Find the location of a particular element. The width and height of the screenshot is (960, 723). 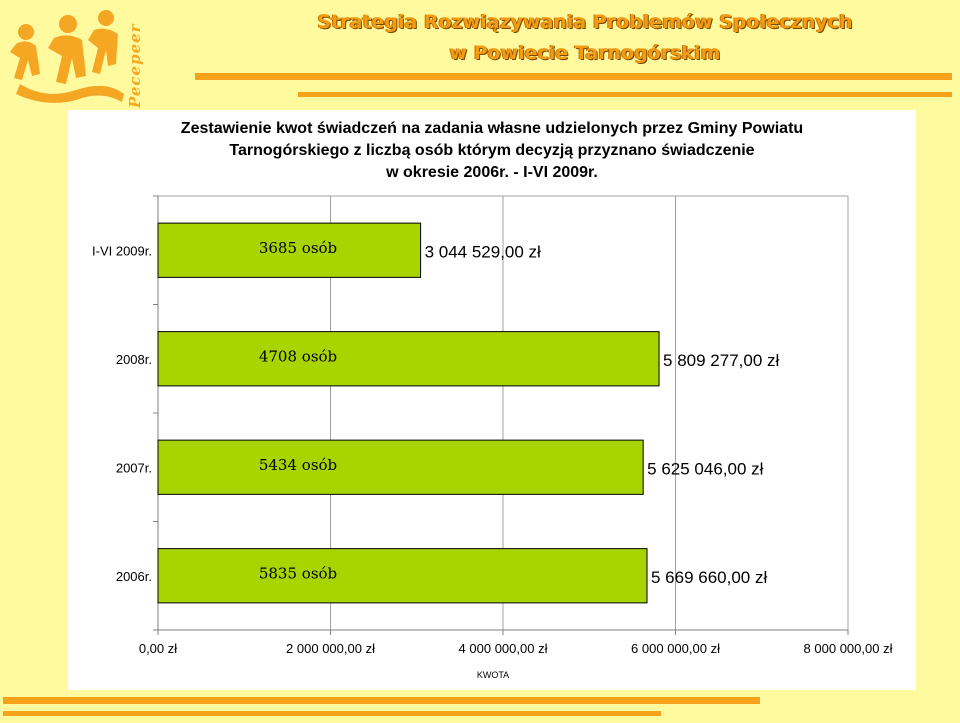

logo-text: Pecepeer is located at coordinates (135, 65).